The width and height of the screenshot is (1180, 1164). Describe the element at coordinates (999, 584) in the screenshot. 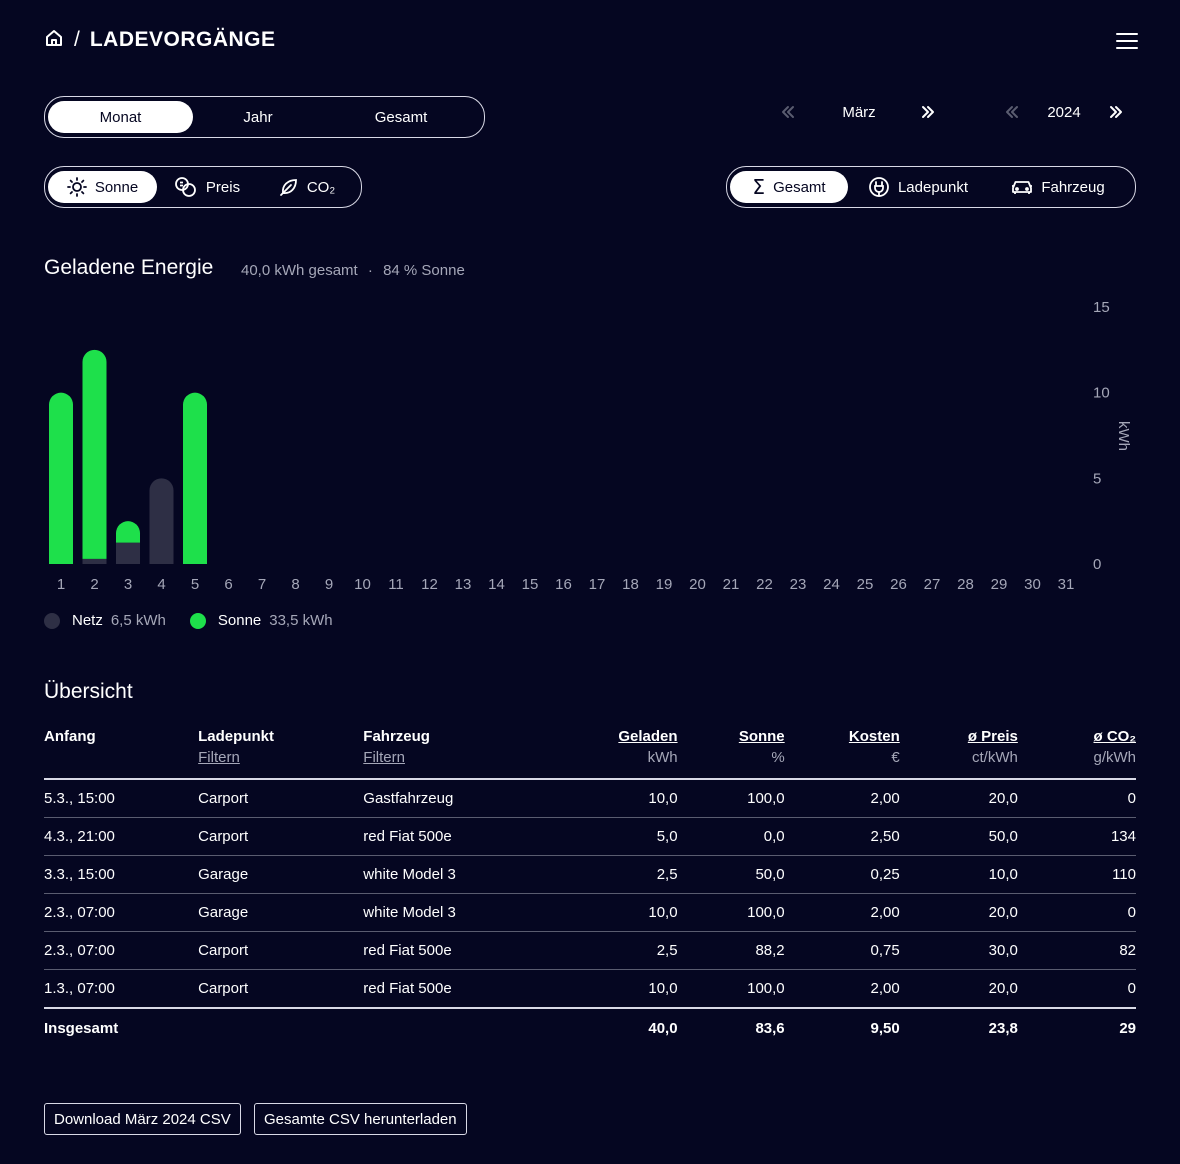

I see `x-tick-label: 29` at that location.